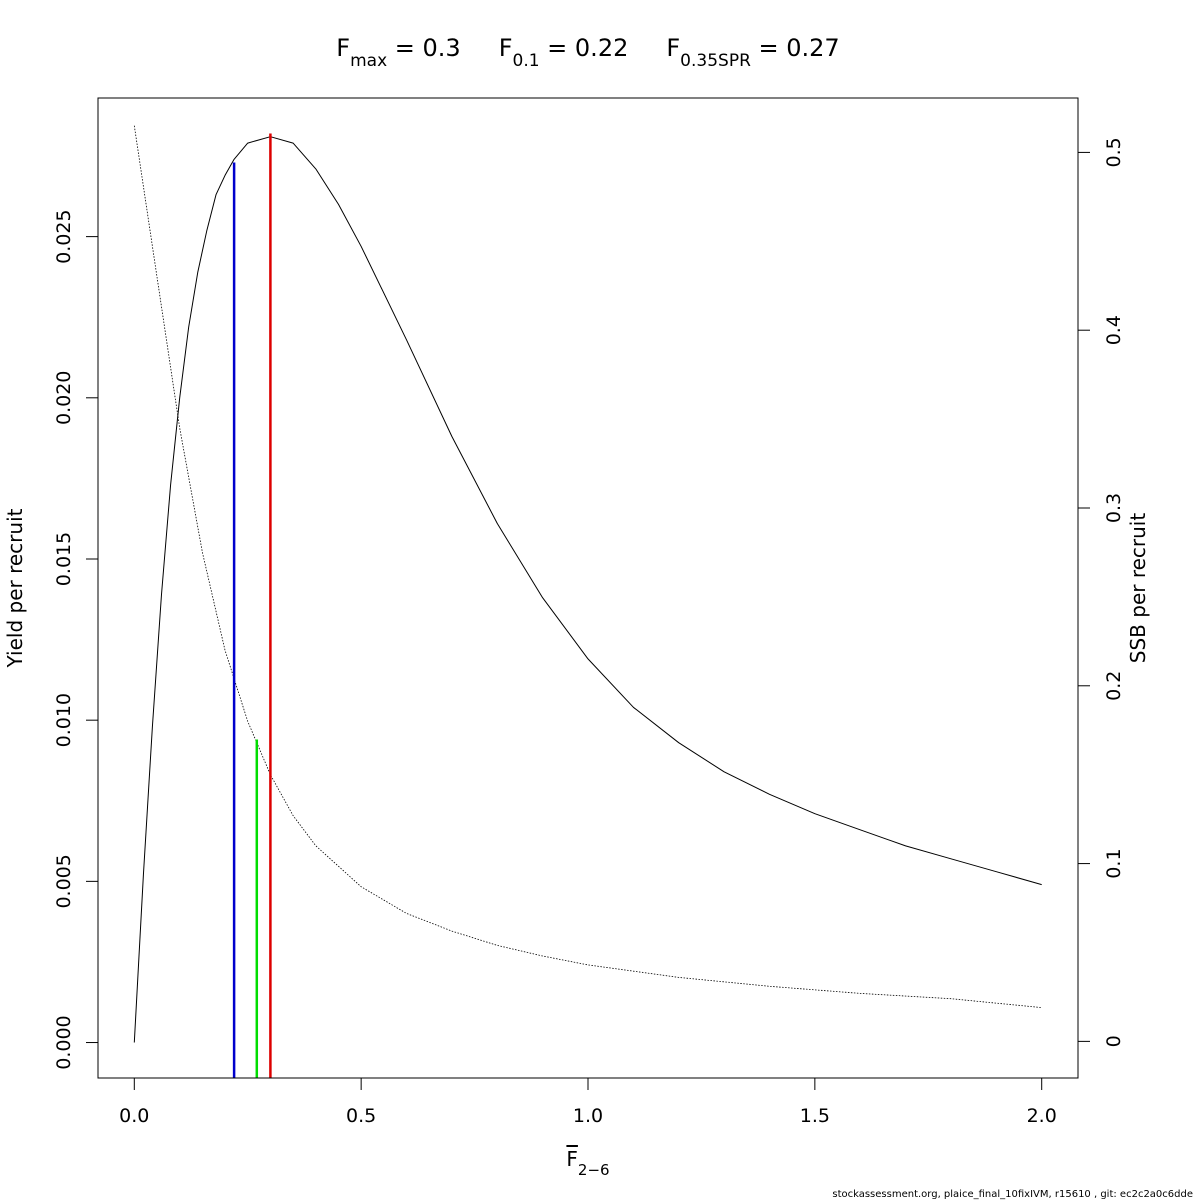 This screenshot has height=1200, width=1200. I want to click on y2-tick-label: 0, so click(1114, 1041).